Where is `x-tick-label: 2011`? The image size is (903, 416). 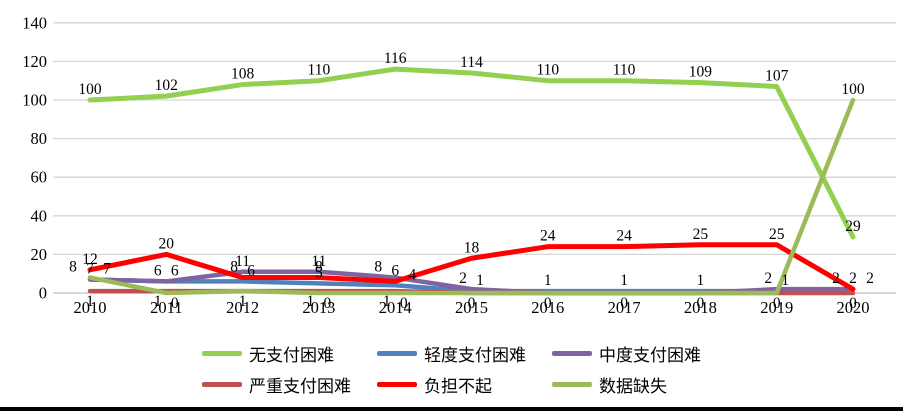
x-tick-label: 2011 is located at coordinates (166, 307).